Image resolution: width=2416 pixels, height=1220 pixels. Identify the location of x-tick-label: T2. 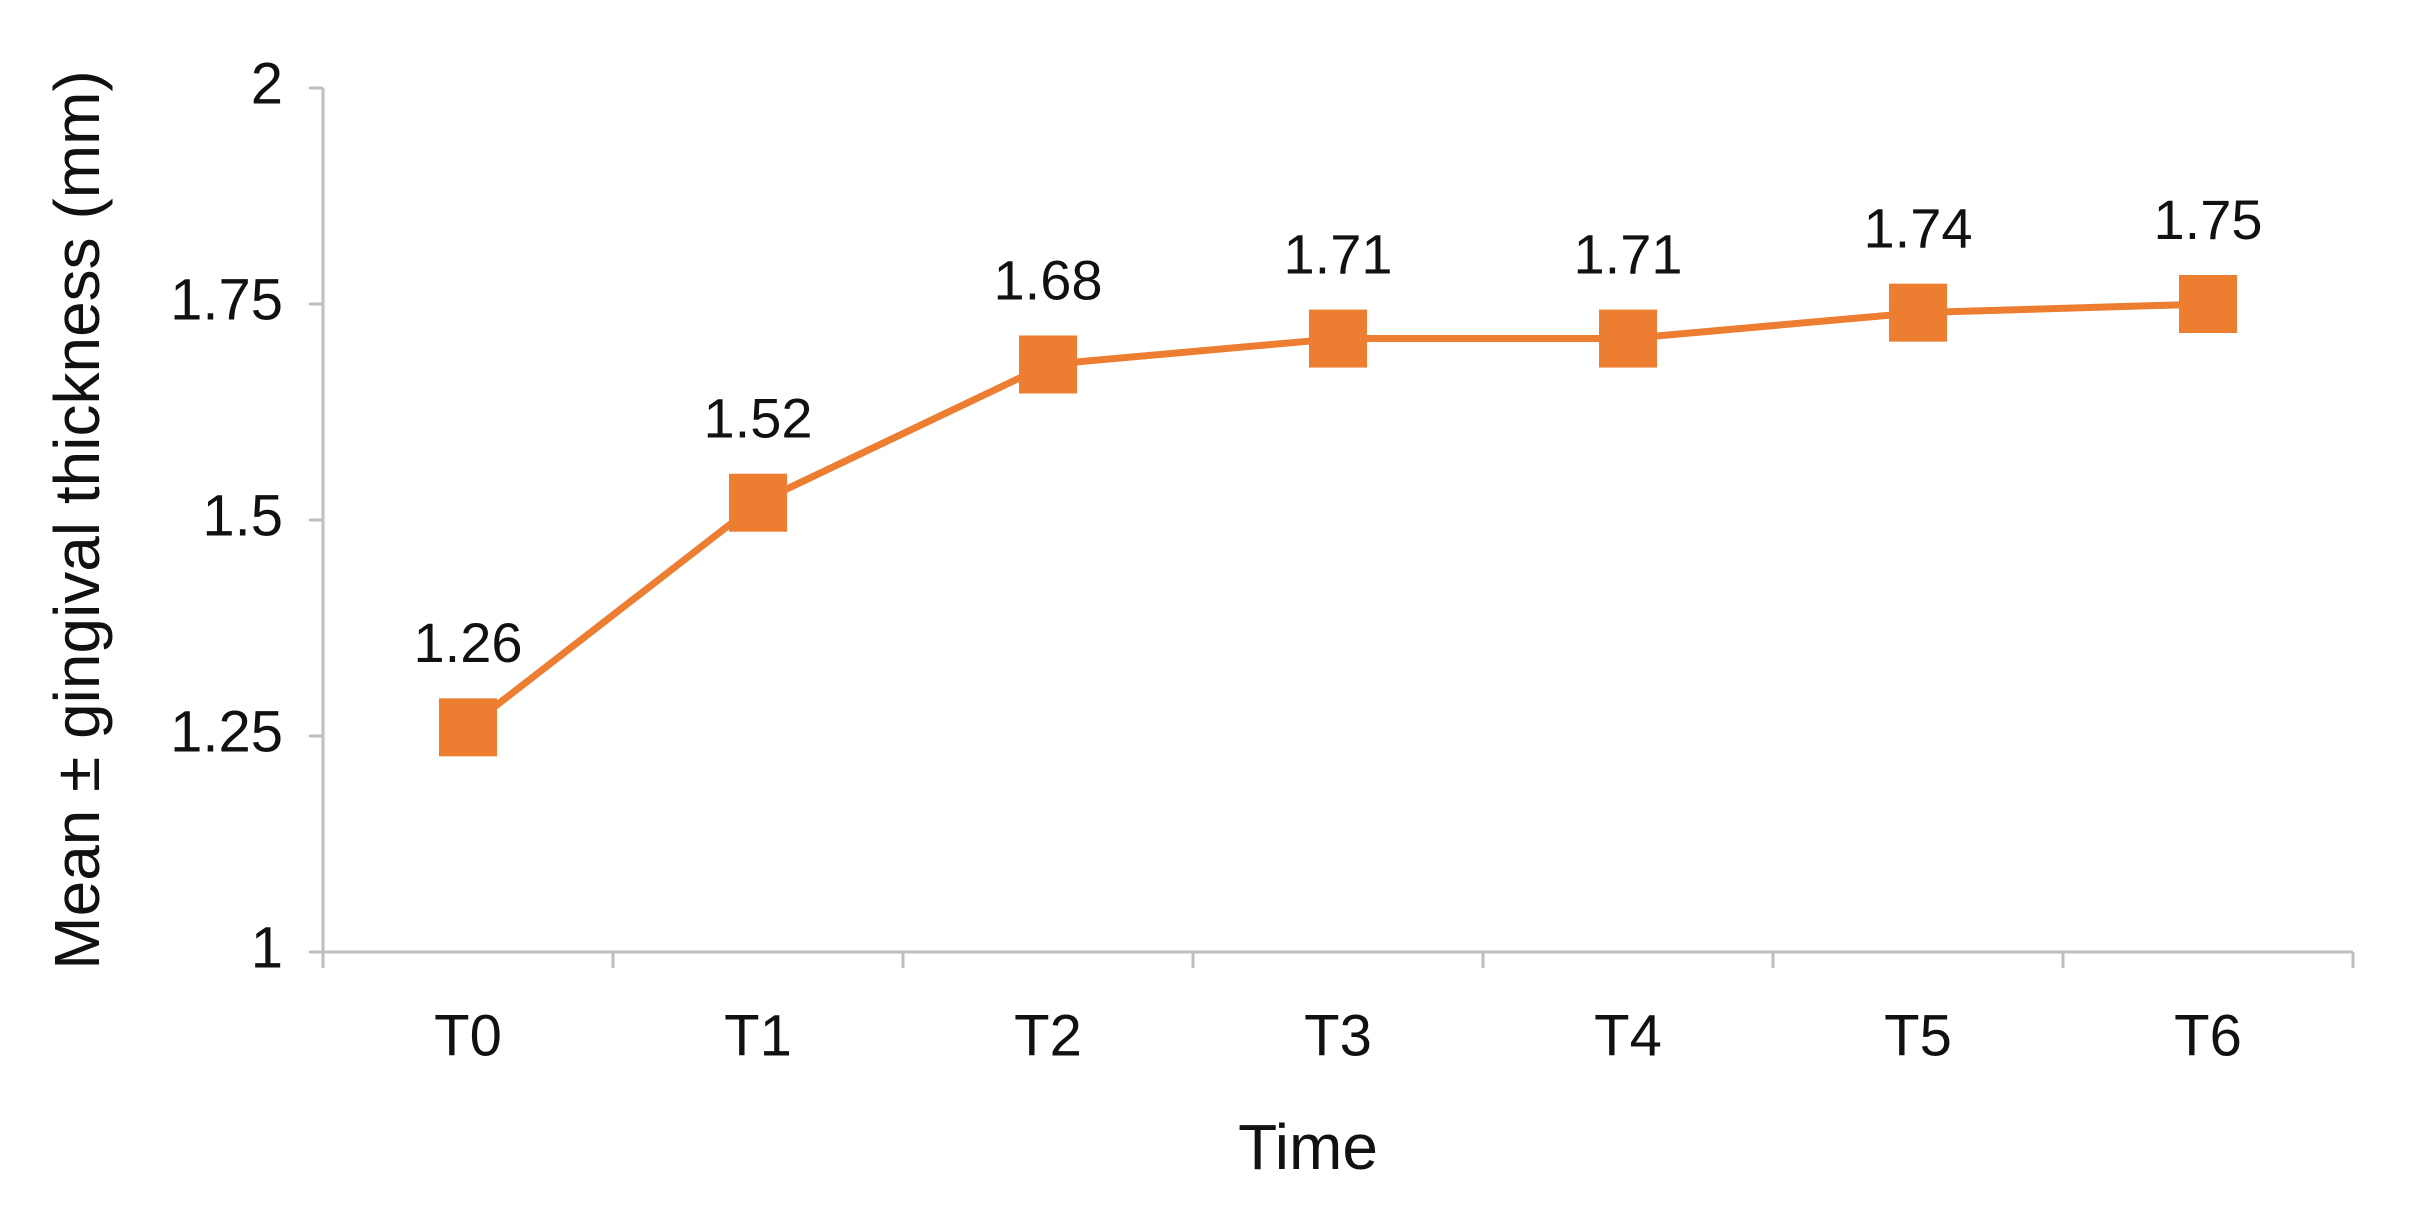
(1048, 1035).